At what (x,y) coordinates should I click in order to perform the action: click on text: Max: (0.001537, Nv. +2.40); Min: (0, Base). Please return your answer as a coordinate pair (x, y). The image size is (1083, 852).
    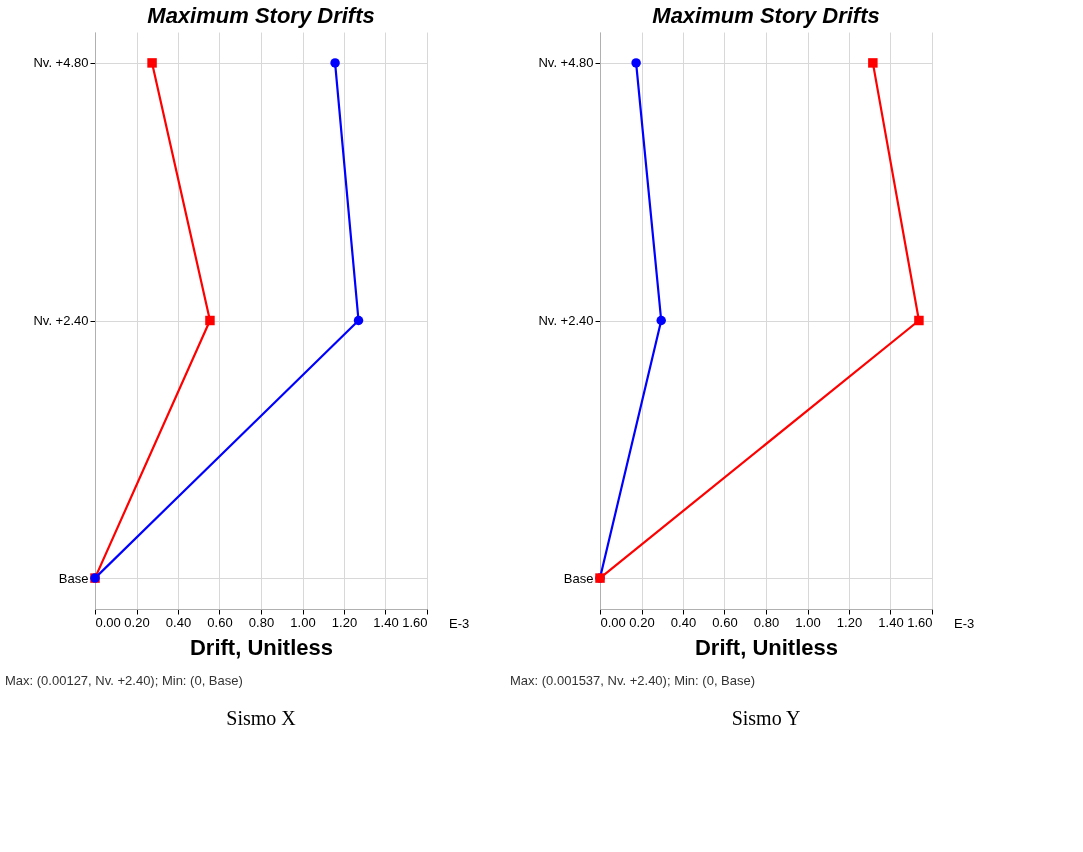
    Looking at the image, I should click on (633, 680).